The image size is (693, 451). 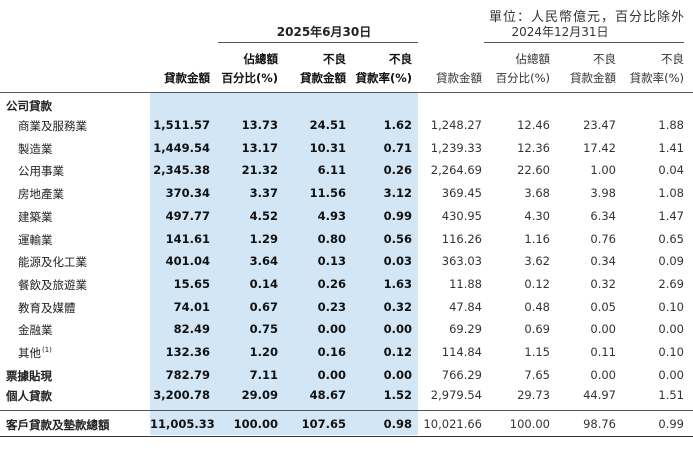 I want to click on cell: 0.13, so click(x=331, y=261).